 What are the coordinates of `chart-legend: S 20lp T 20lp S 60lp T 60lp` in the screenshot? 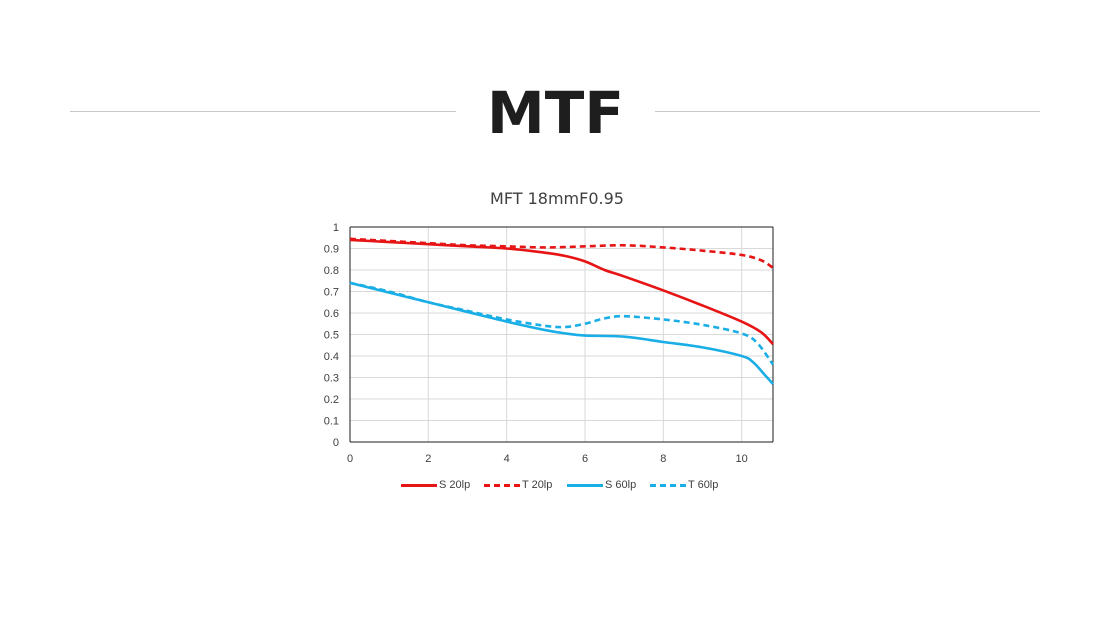 It's located at (555, 485).